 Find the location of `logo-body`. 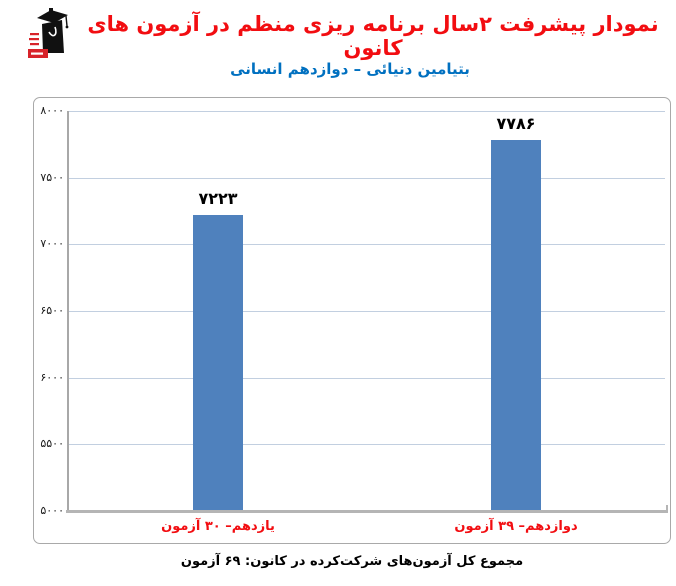

logo-body is located at coordinates (53, 36).